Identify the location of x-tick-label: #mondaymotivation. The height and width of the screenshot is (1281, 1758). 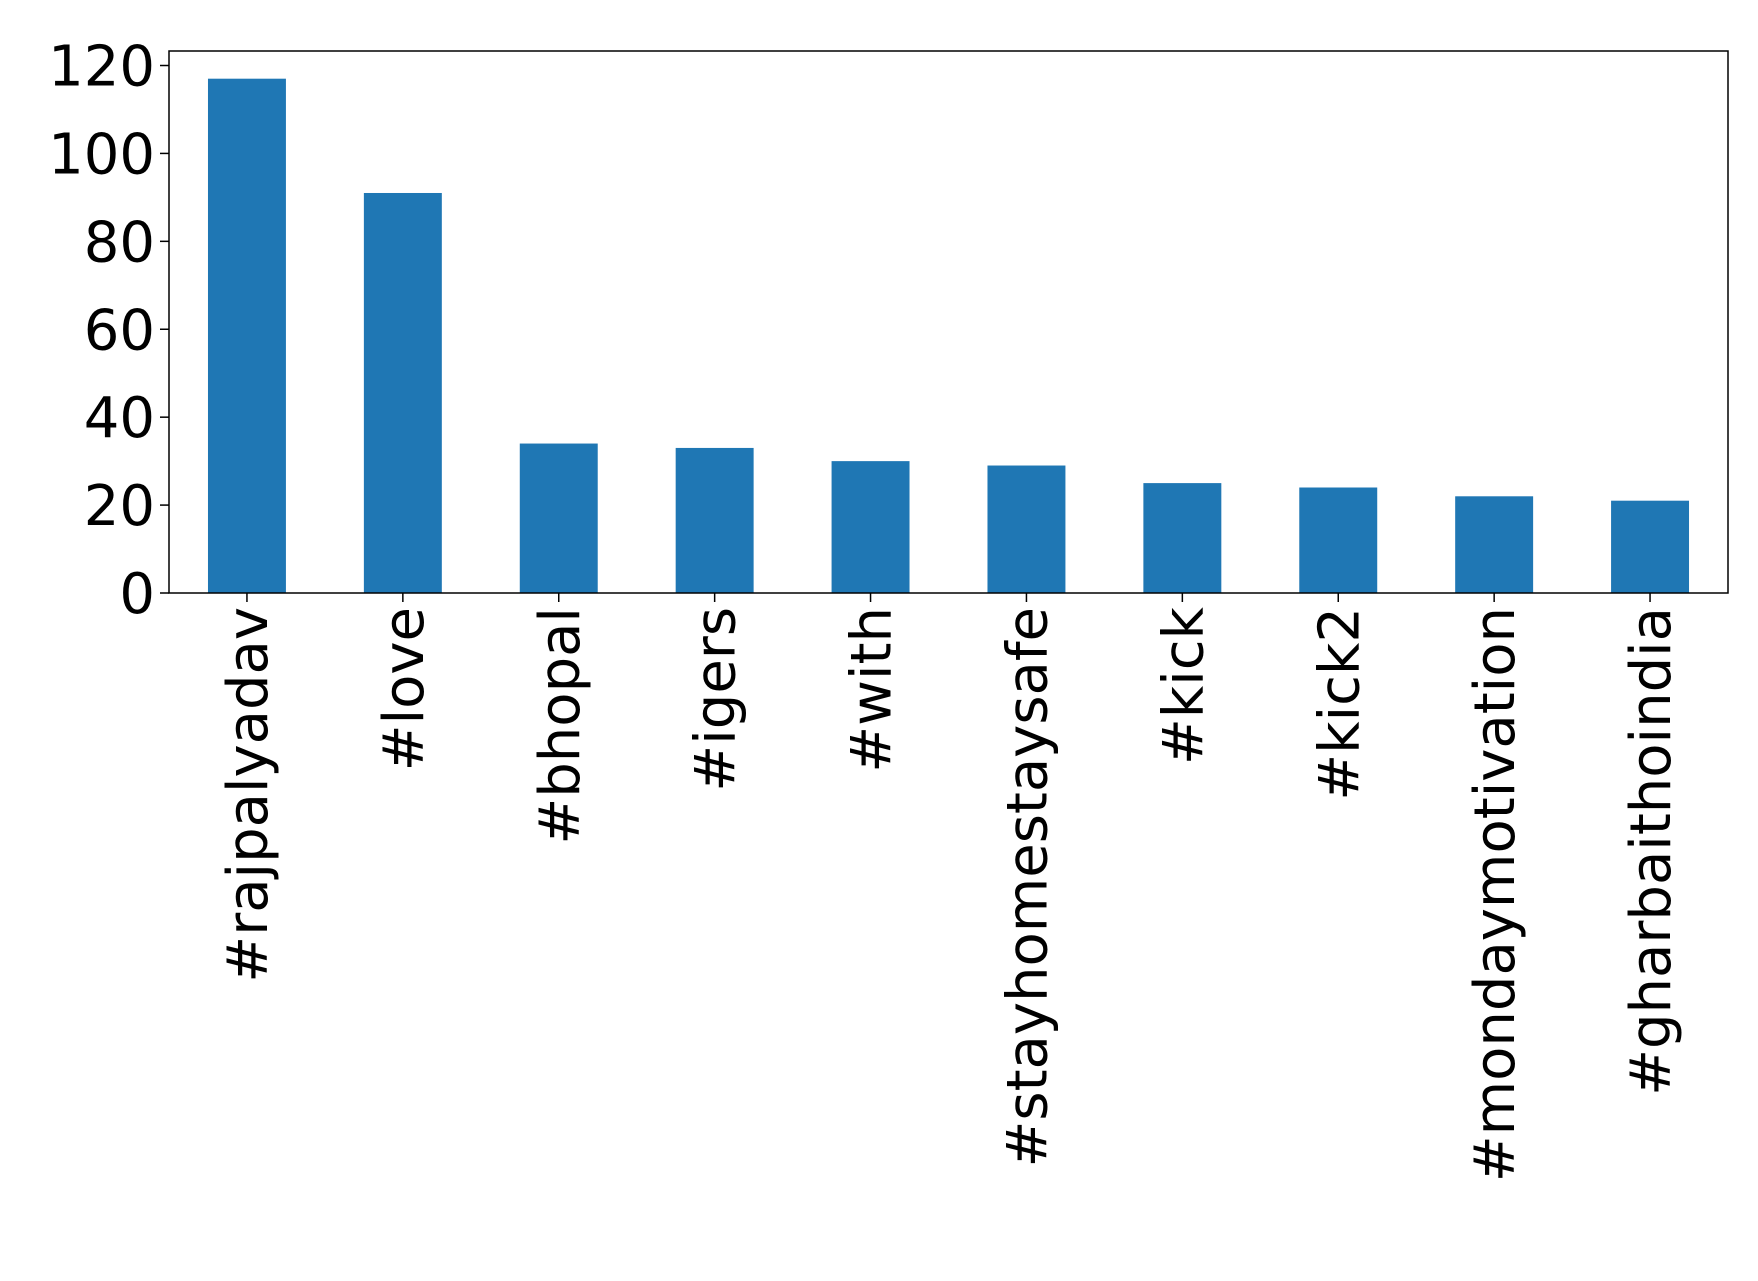
(1495, 894).